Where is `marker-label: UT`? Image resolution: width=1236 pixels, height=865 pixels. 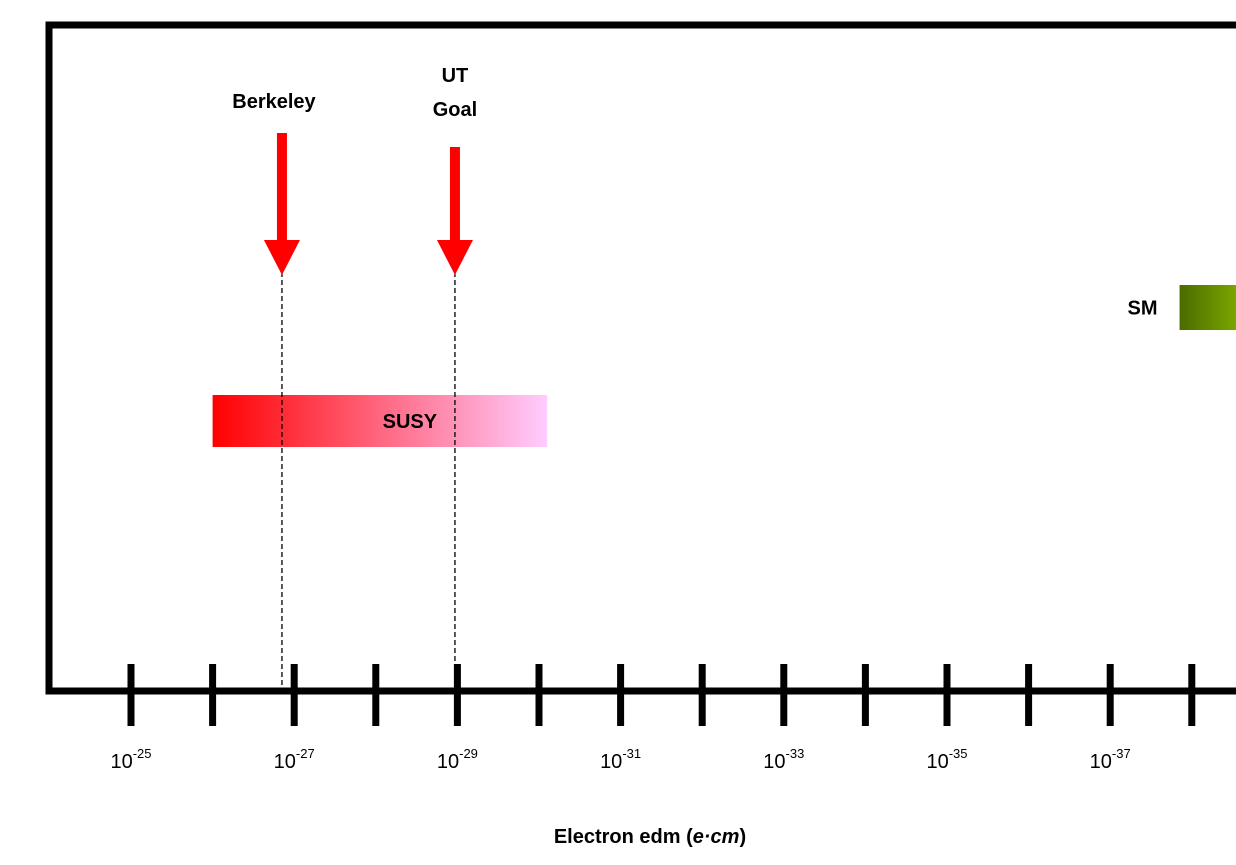
marker-label: UT is located at coordinates (455, 76).